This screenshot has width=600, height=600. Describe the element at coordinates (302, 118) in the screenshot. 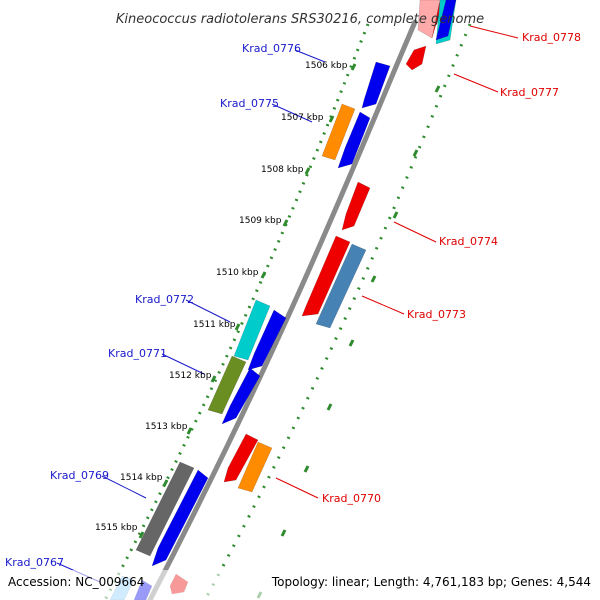

I see `kbp-tick-label: 1507 kbp` at that location.